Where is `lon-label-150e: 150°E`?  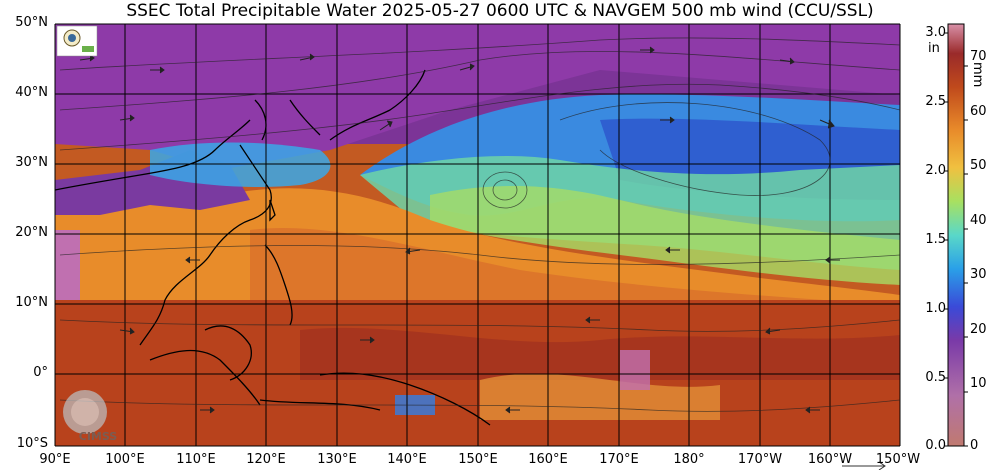 lon-label-150e: 150°E is located at coordinates (478, 459).